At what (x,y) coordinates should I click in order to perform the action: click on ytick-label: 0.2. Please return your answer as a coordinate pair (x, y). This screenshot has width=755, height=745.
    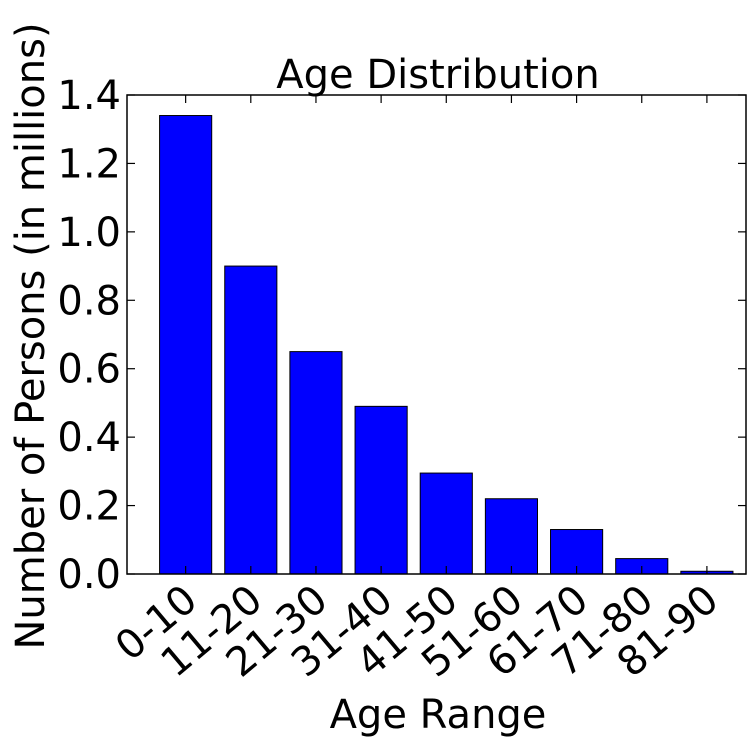
    Looking at the image, I should click on (89, 507).